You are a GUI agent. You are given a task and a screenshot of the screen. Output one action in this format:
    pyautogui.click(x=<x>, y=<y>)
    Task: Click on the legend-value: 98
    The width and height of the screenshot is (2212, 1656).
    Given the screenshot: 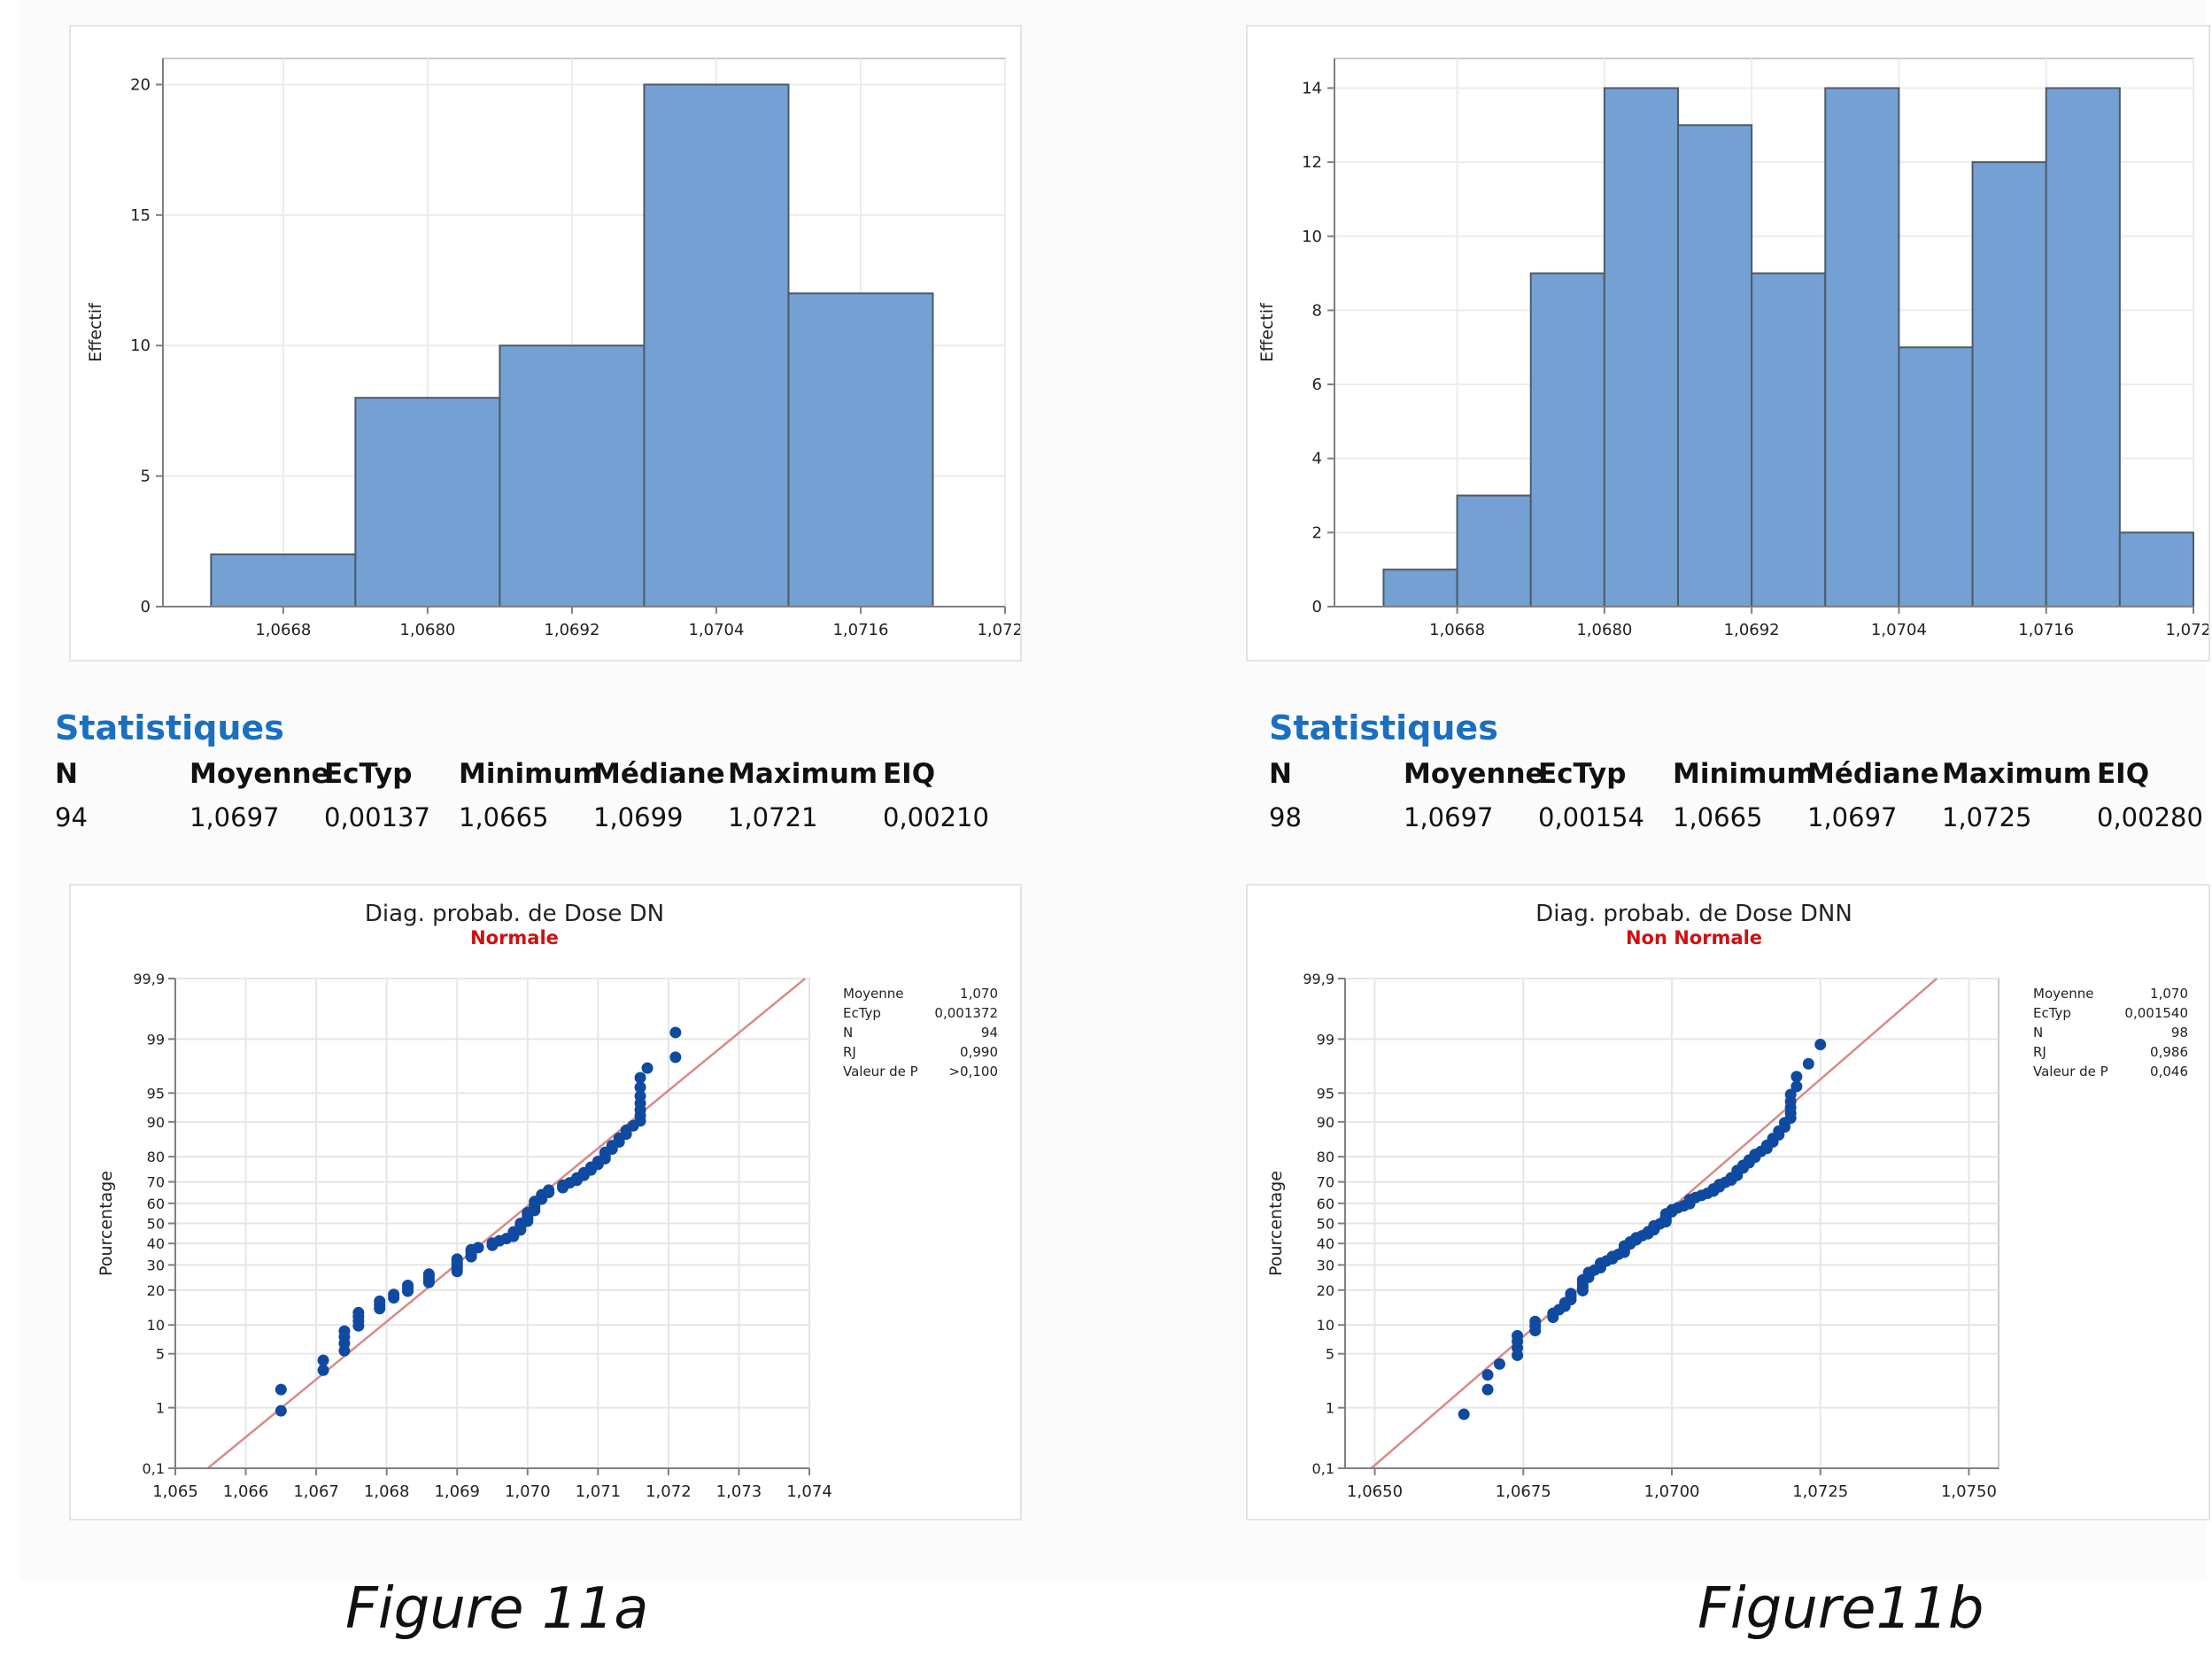 What is the action you would take?
    pyautogui.click(x=2179, y=1033)
    